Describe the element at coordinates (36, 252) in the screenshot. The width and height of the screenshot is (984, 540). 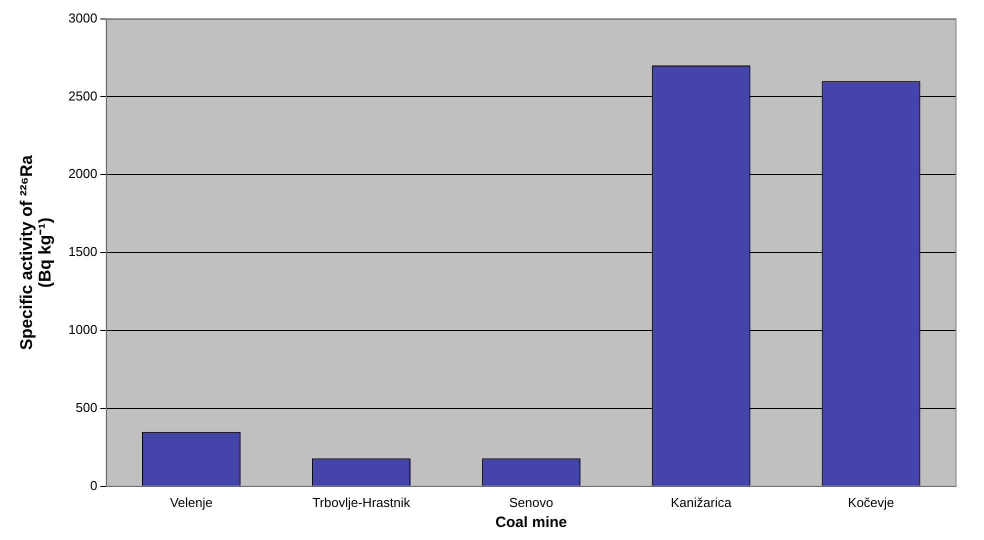
I see `y-axis-title: Specific activity of ²²⁶Ra (Bq kg⁻¹)` at that location.